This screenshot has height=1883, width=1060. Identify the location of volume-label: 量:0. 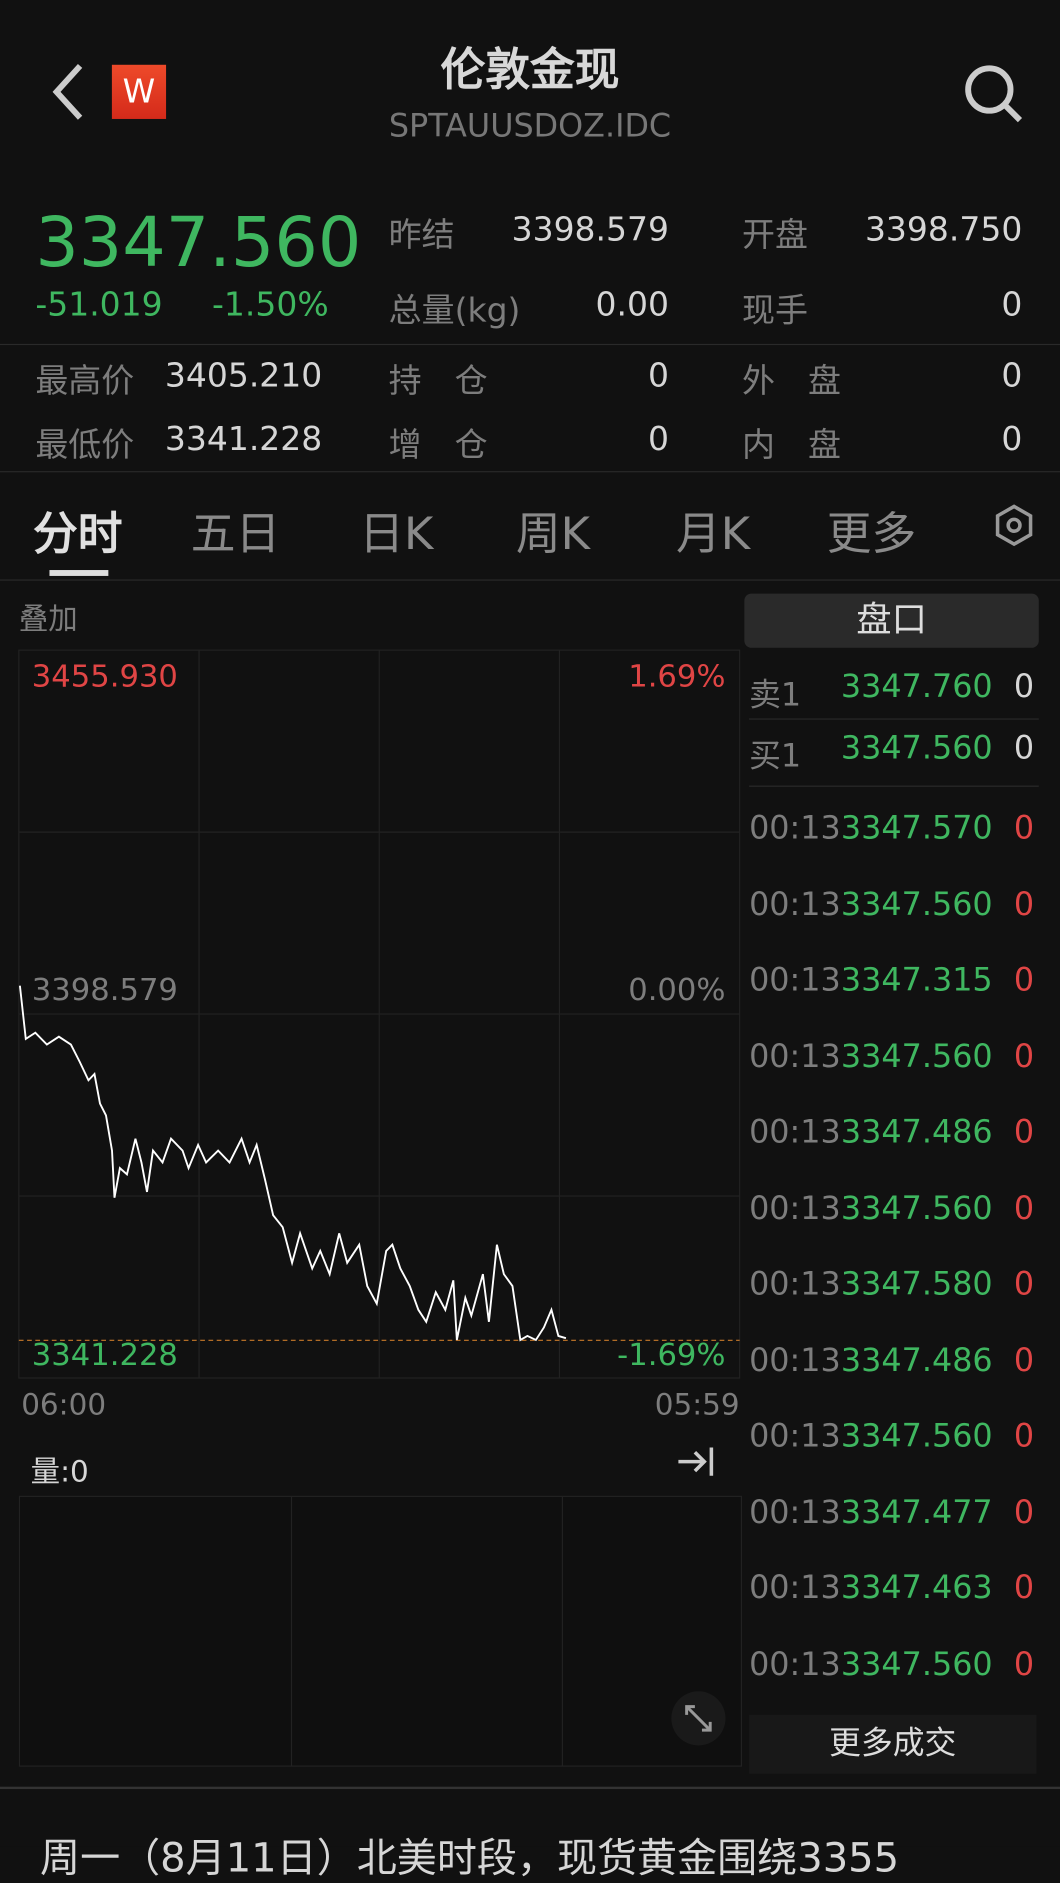
(59, 1471).